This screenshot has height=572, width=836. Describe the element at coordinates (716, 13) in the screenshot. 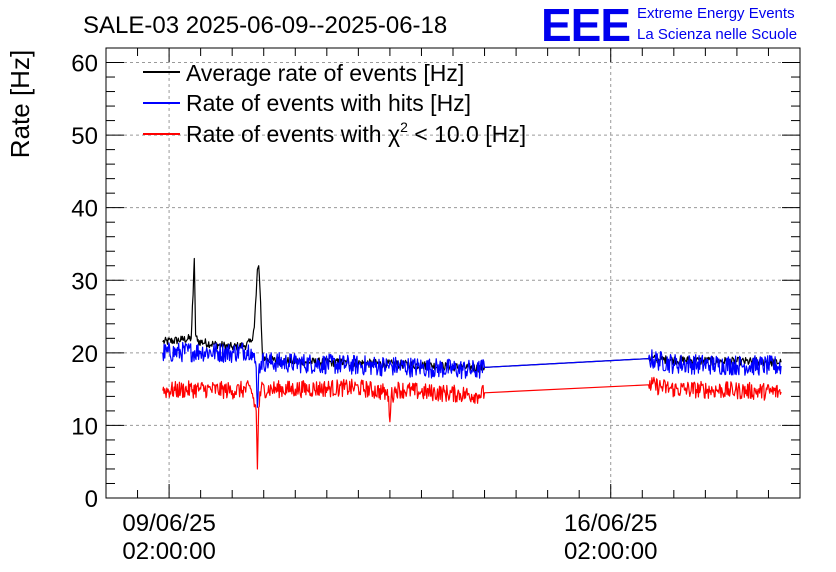

I see `eee-logo-line1: Extreme Energy Events` at that location.